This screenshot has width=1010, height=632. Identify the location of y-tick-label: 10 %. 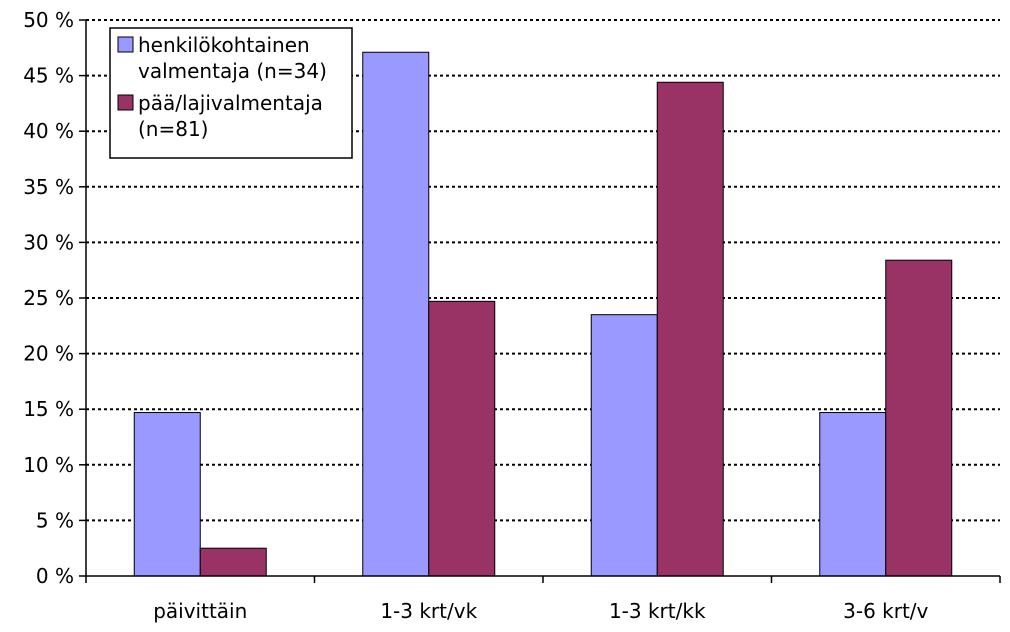
(48, 465).